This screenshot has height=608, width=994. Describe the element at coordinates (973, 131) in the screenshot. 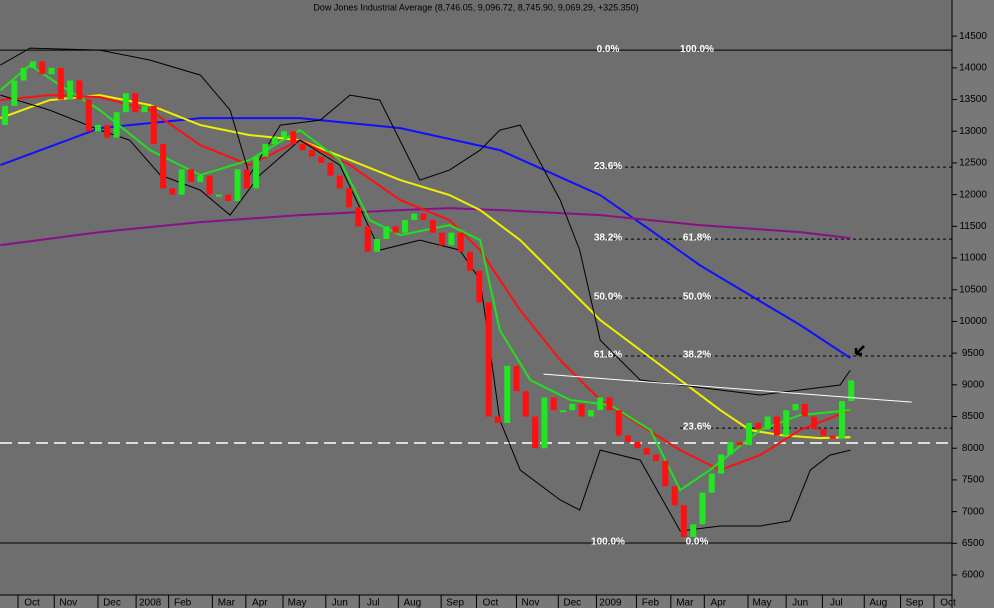

I see `y-tick-label: 13000` at that location.